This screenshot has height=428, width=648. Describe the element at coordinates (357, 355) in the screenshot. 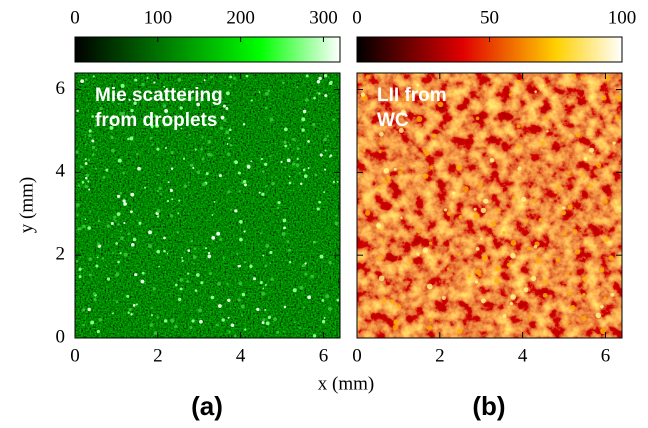

I see `x-tick-label: 0` at that location.